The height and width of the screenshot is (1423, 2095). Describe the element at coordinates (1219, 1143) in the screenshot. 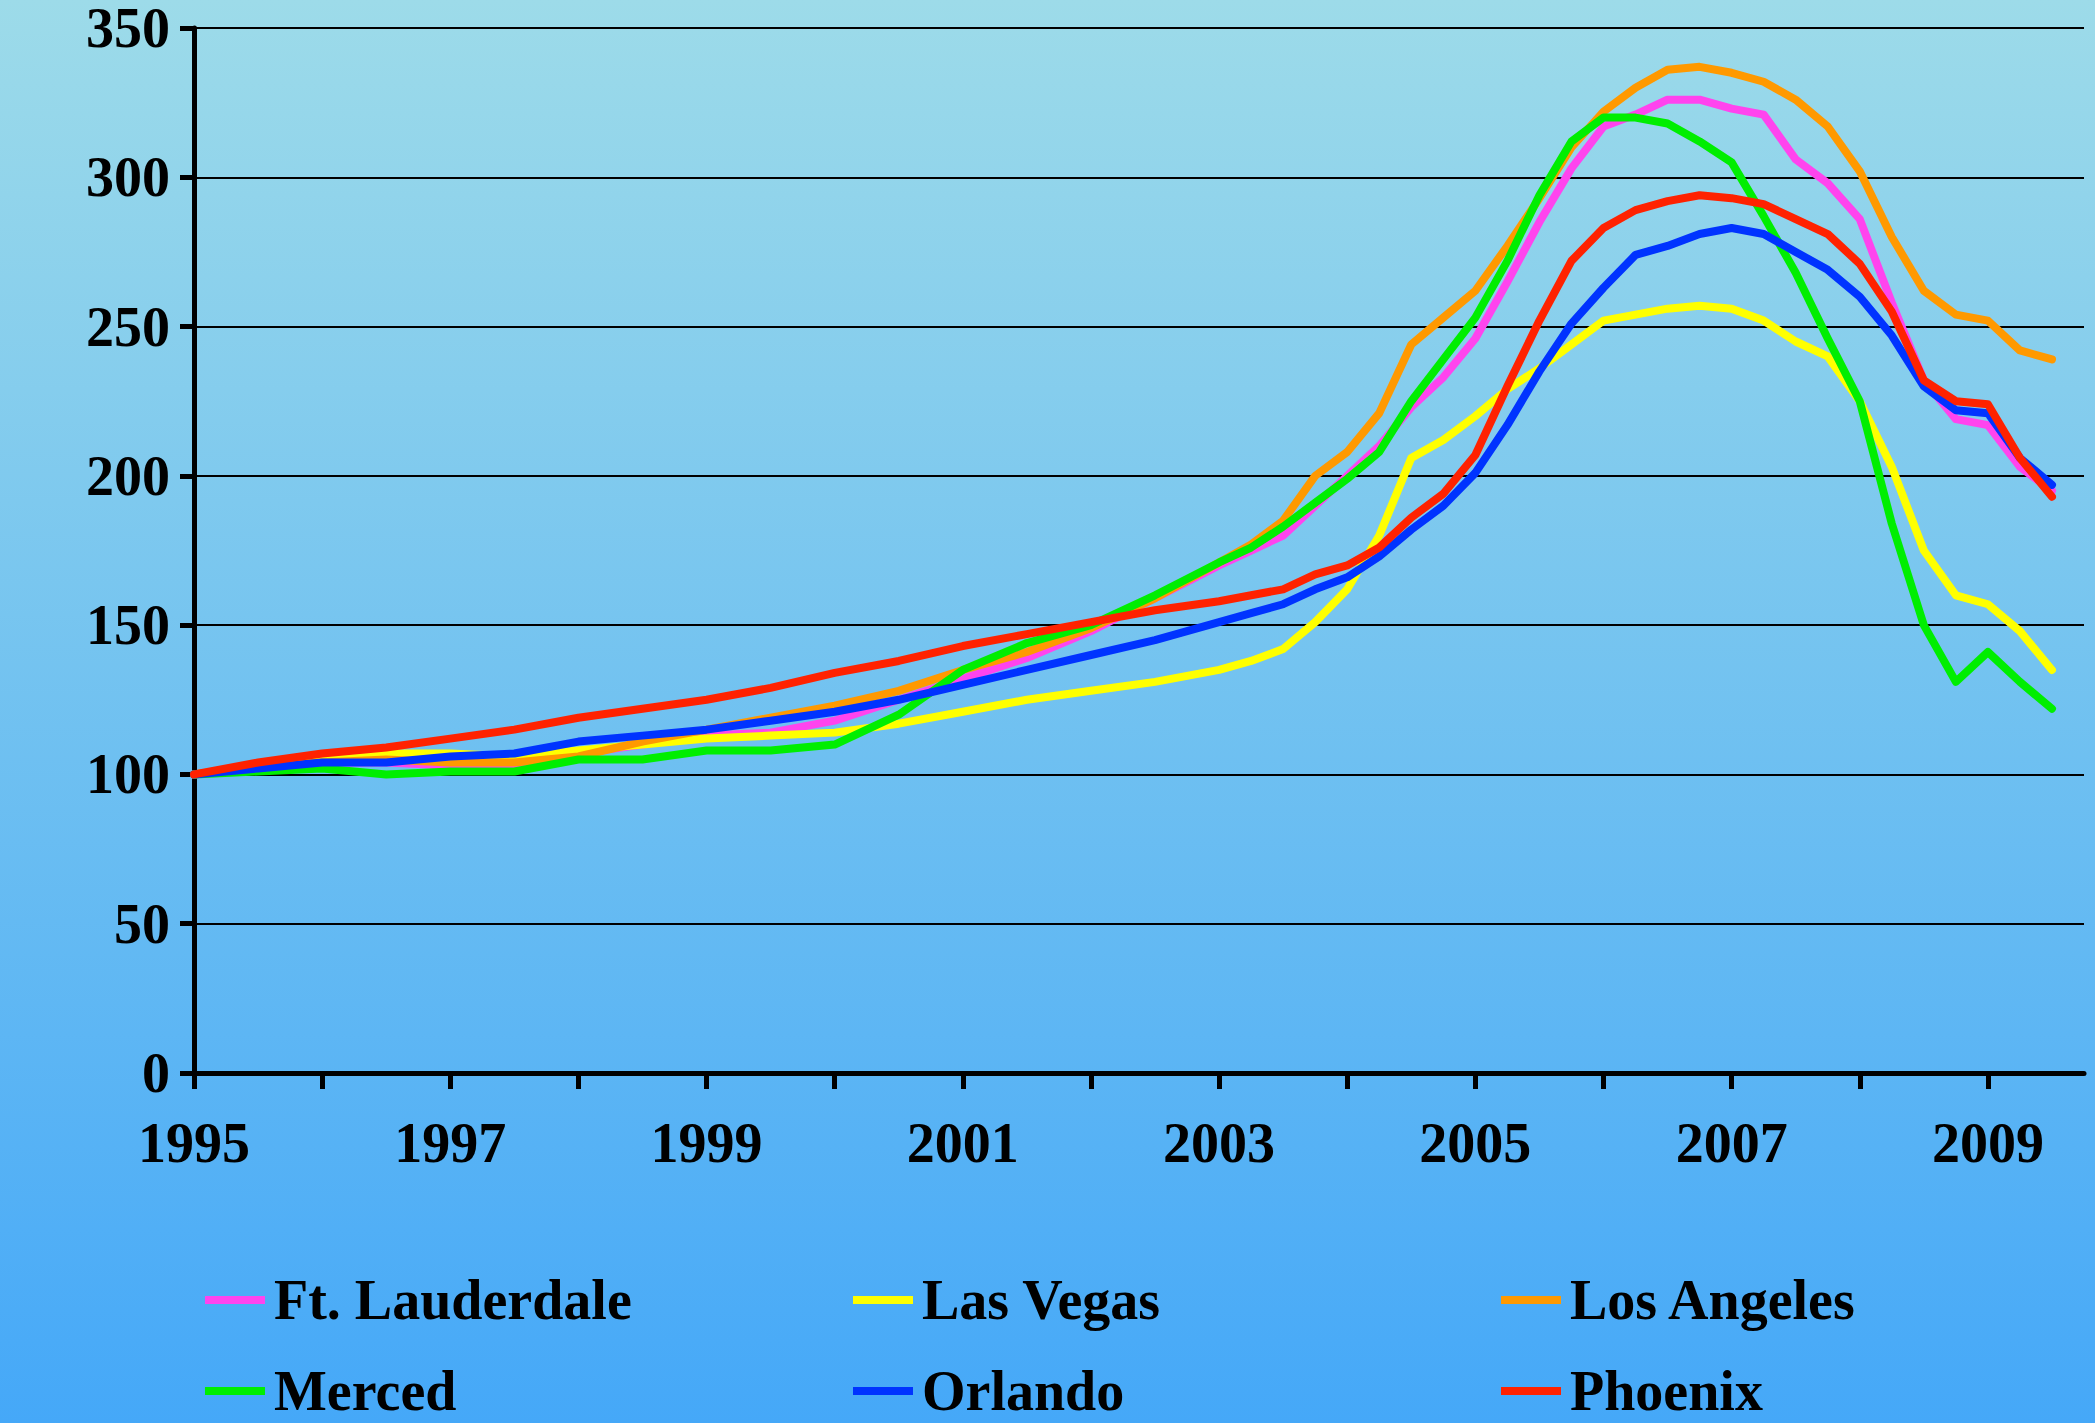

I see `x-tick-label: 2003` at that location.